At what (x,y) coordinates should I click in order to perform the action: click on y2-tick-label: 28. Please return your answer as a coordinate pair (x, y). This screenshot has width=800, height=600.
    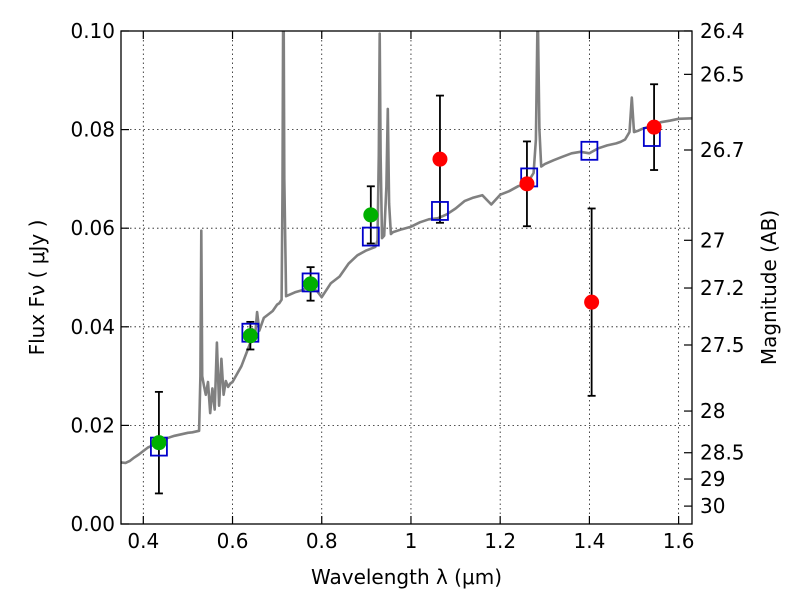
    Looking at the image, I should click on (712, 411).